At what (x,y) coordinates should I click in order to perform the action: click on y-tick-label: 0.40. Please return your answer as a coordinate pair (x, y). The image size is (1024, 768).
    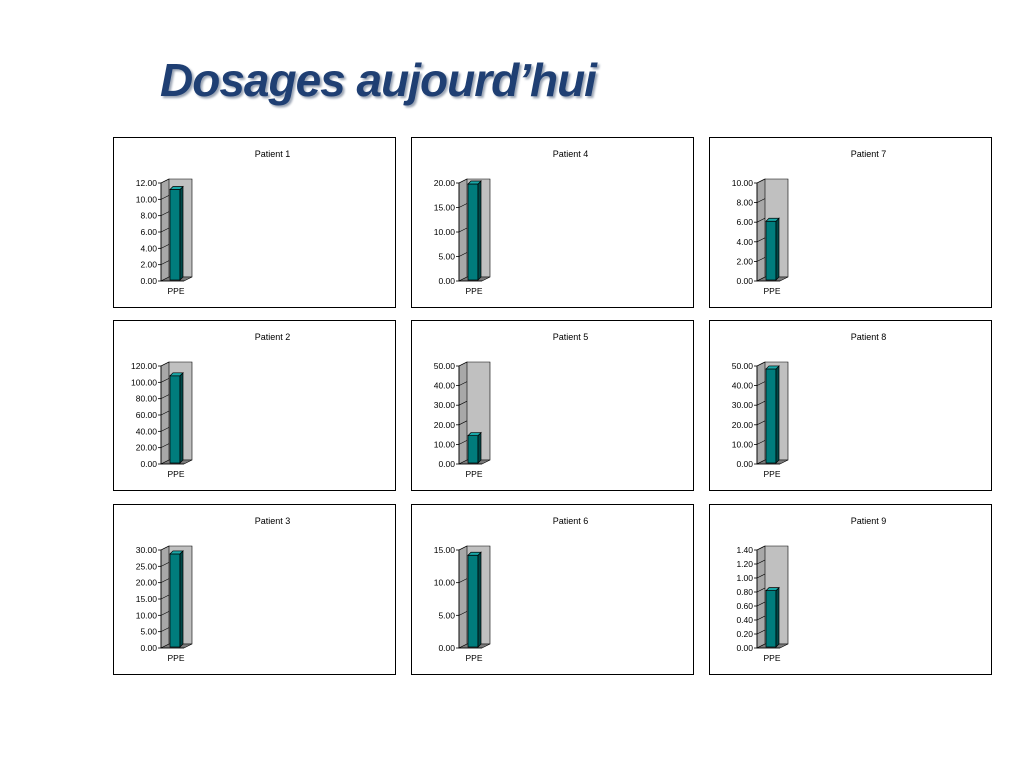
    Looking at the image, I should click on (744, 620).